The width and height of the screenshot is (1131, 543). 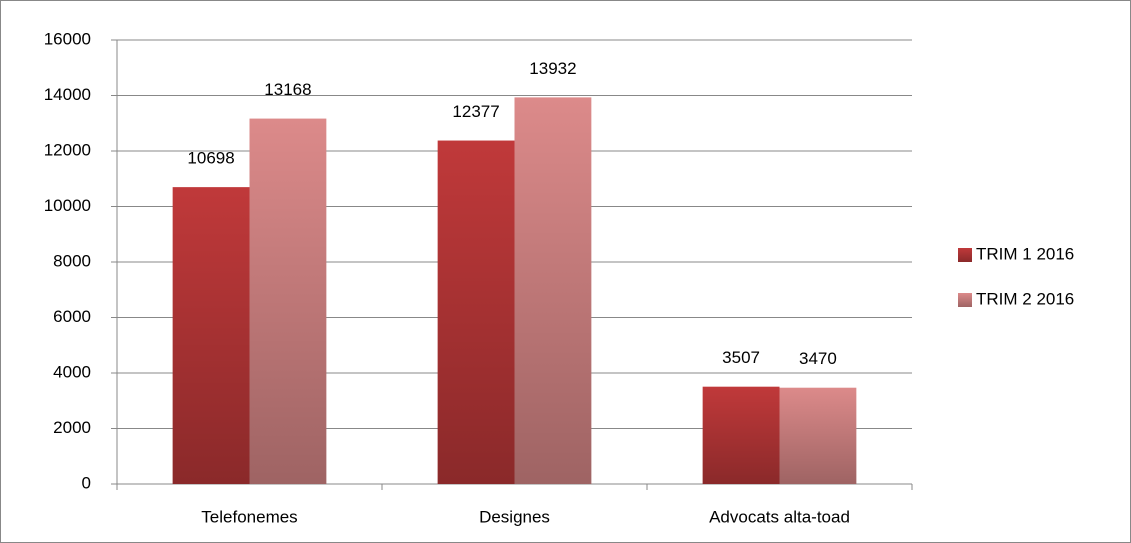 What do you see at coordinates (67, 149) in the screenshot?
I see `y-tick-label: 12000` at bounding box center [67, 149].